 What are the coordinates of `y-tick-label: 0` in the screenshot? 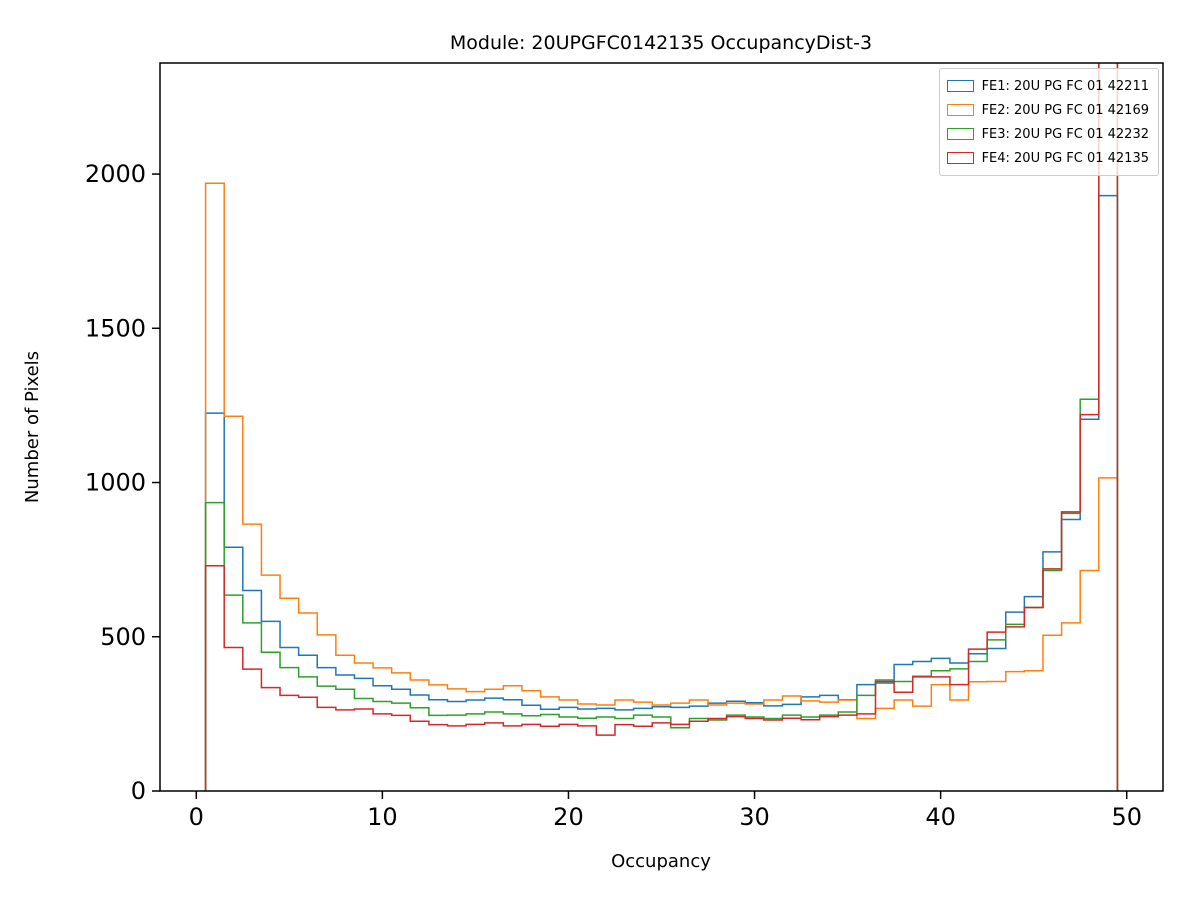 It's located at (138, 791).